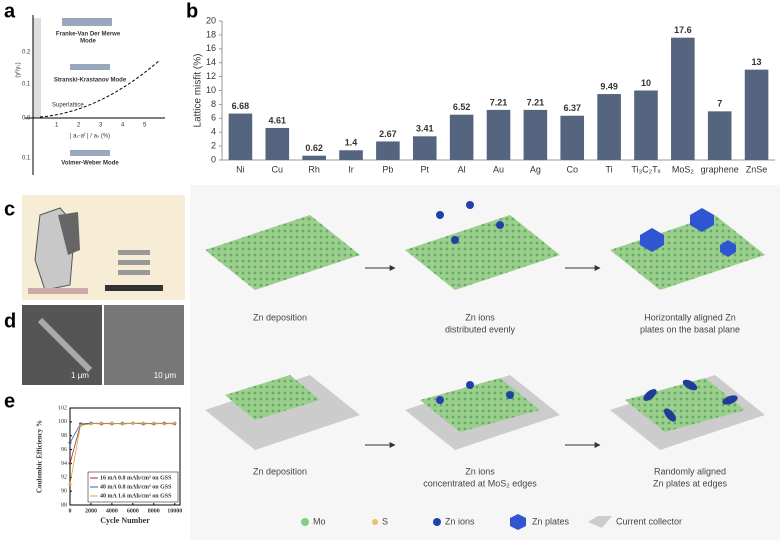 This screenshot has width=780, height=540. What do you see at coordinates (125, 520) in the screenshot?
I see `x-axis-label: Cycle Number` at bounding box center [125, 520].